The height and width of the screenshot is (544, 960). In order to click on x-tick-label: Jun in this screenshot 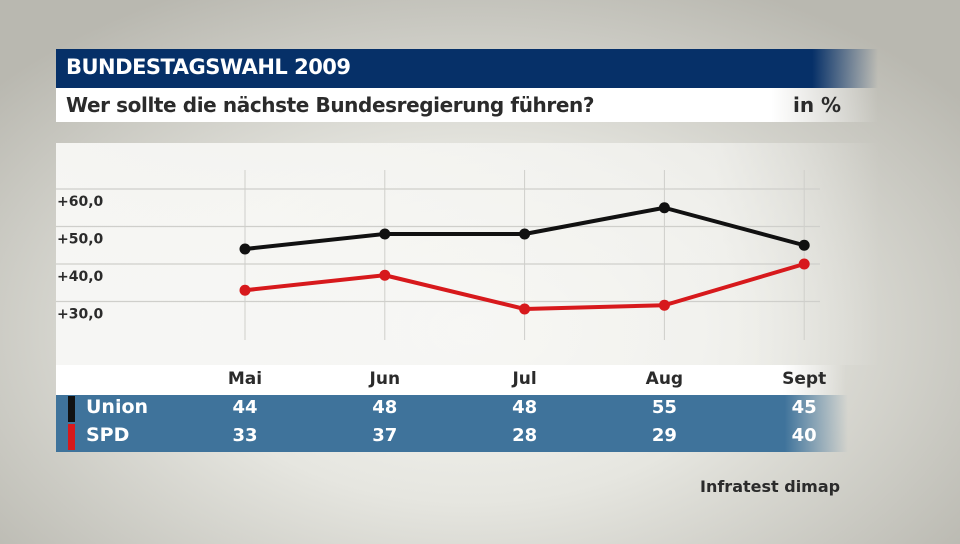, I will do `click(385, 379)`.